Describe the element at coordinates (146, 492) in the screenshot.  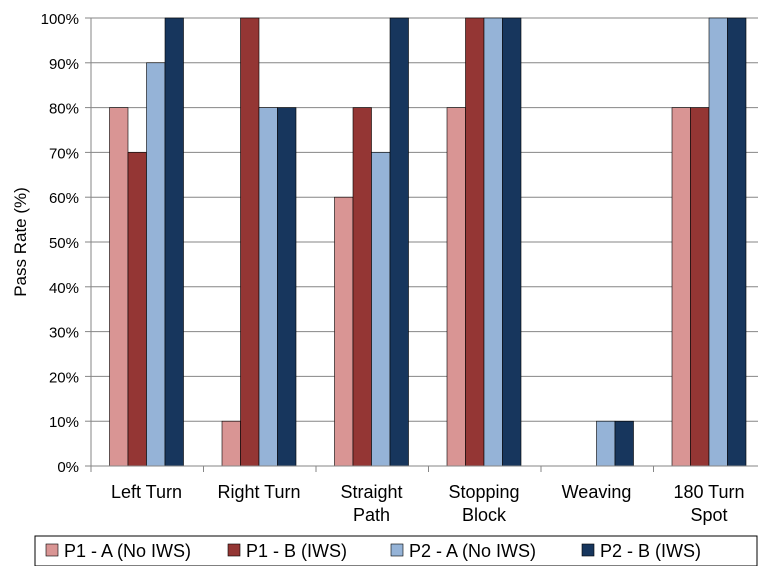
I see `x-tick-label: Left Turn` at that location.